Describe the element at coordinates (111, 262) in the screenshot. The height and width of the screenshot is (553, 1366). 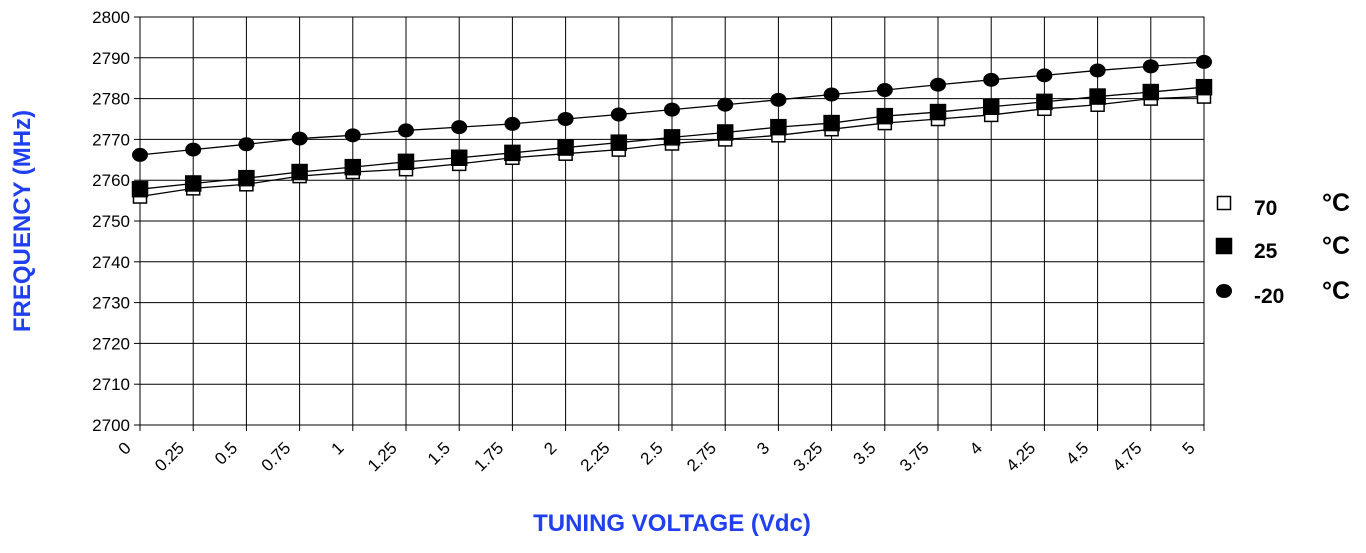
I see `y-tick-label: 2740` at that location.